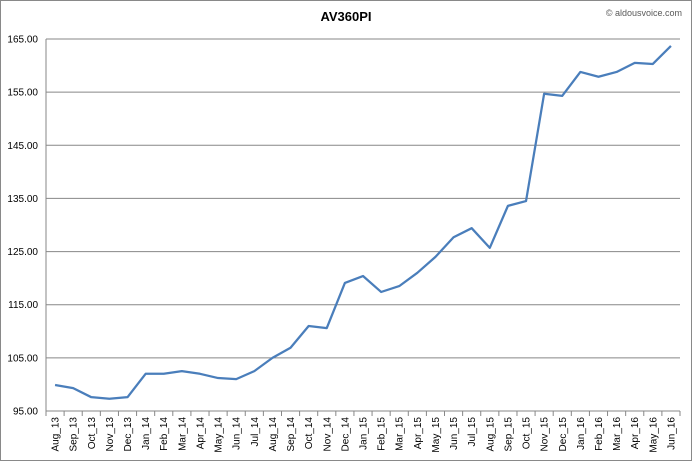  Describe the element at coordinates (490, 434) in the screenshot. I see `x-tick-label: Aug_15` at that location.